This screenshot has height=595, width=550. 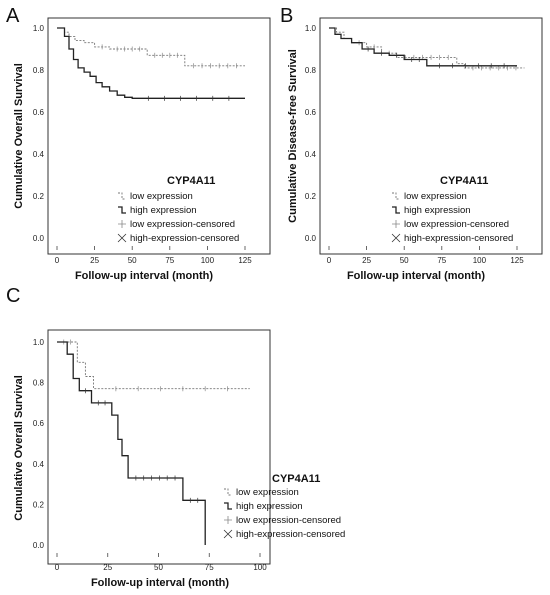 What do you see at coordinates (209, 567) in the screenshot?
I see `x-tick-label-c: 75` at bounding box center [209, 567].